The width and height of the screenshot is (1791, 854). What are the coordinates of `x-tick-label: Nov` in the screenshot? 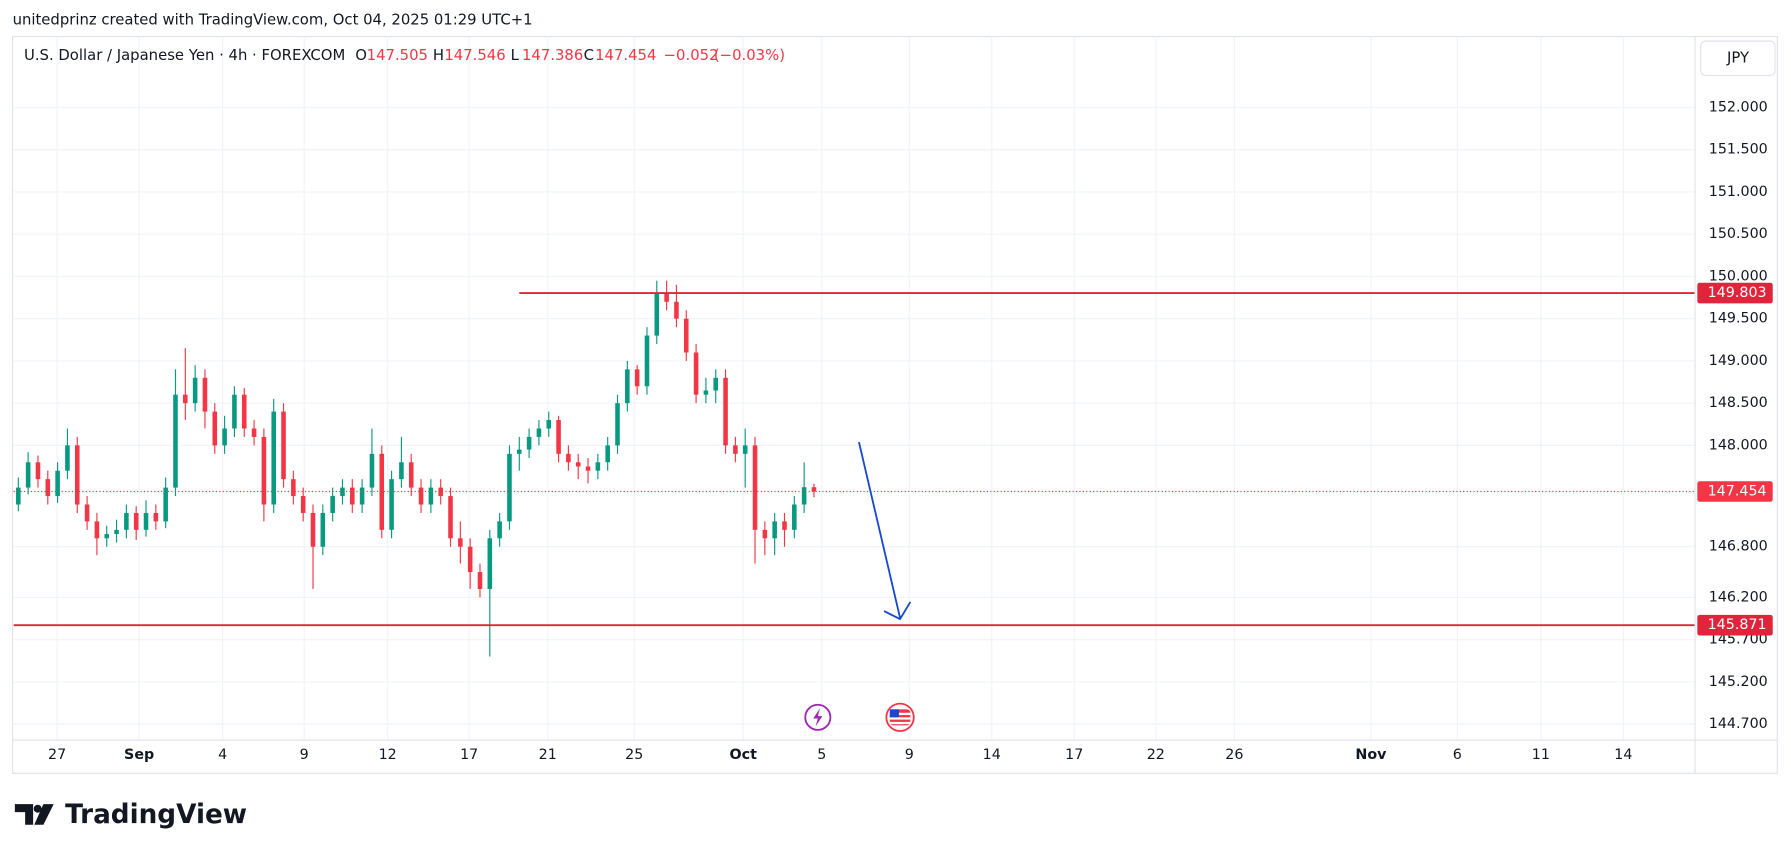 It's located at (1371, 755).